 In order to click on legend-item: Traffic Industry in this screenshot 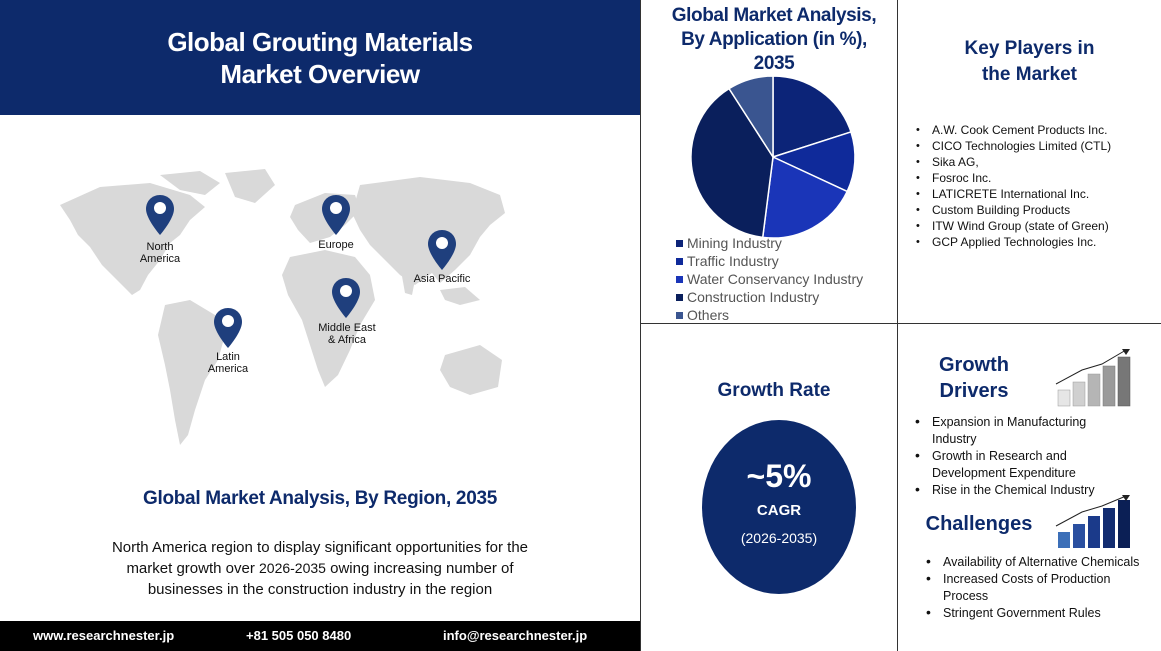, I will do `click(769, 261)`.